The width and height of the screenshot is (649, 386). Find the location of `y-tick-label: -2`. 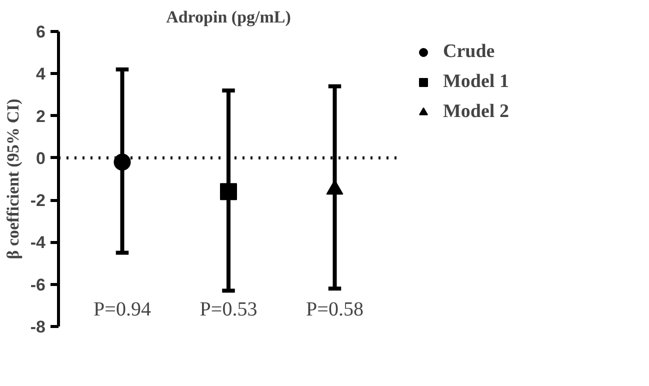

y-tick-label: -2 is located at coordinates (38, 200).